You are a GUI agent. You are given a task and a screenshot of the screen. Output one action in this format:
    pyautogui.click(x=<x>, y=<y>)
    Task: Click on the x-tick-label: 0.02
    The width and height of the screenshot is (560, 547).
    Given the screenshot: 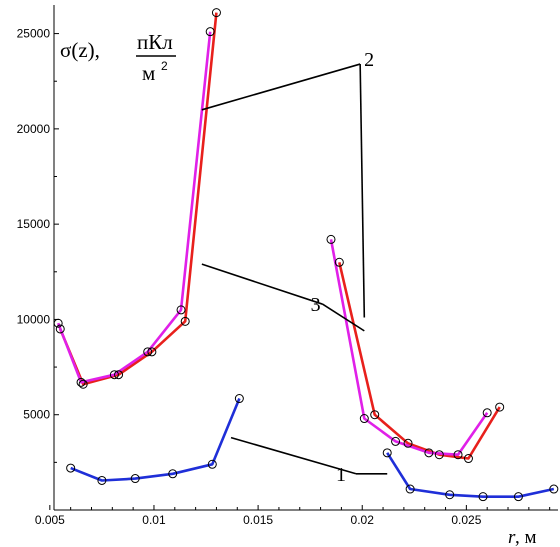 What is the action you would take?
    pyautogui.click(x=363, y=520)
    